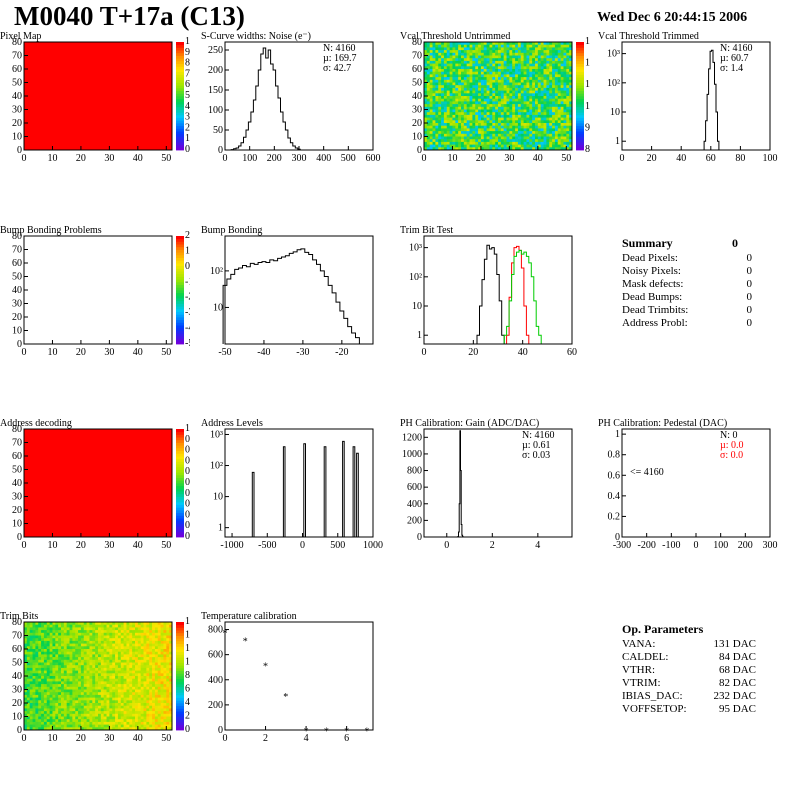  Describe the element at coordinates (587, 63) in the screenshot. I see `palette-tick-label: 120` at that location.